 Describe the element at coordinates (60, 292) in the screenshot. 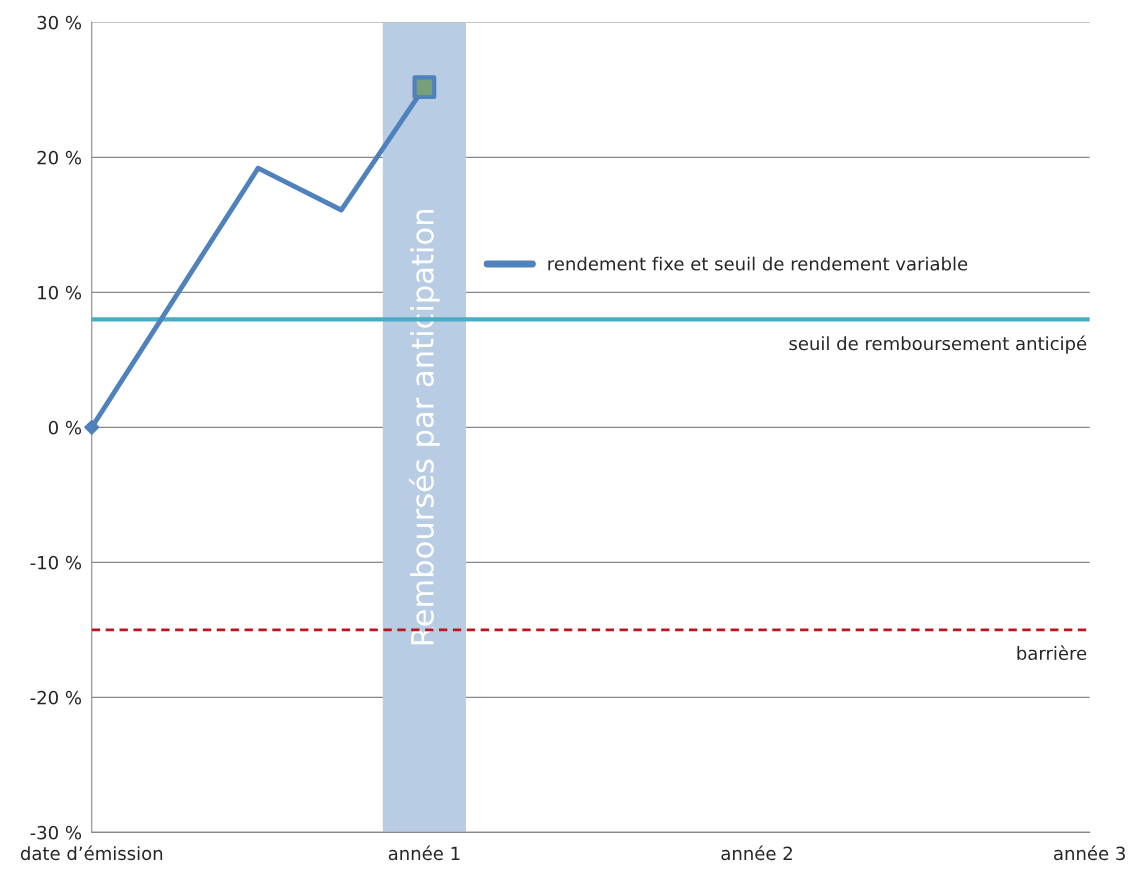

I see `y-tick-label: 10 %` at that location.